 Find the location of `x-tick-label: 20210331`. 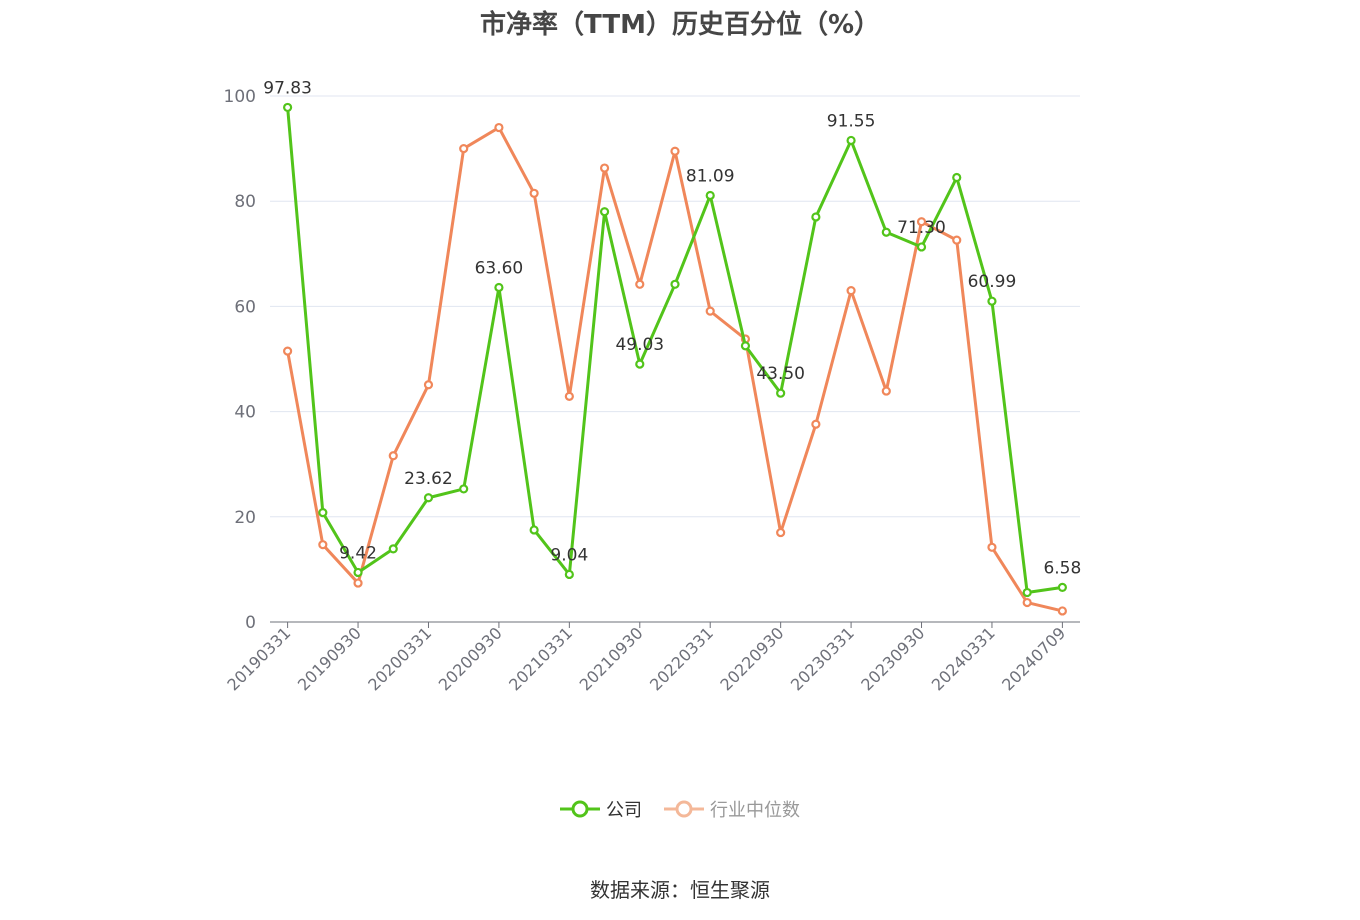

x-tick-label: 20210331 is located at coordinates (540, 658).